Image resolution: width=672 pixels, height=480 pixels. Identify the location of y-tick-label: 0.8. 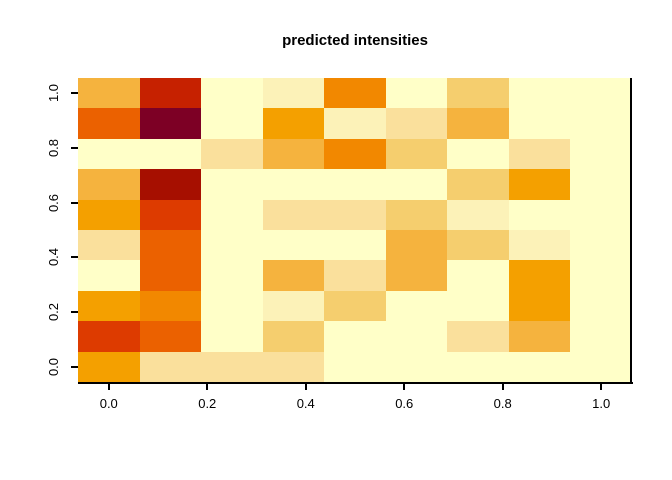
(53, 147).